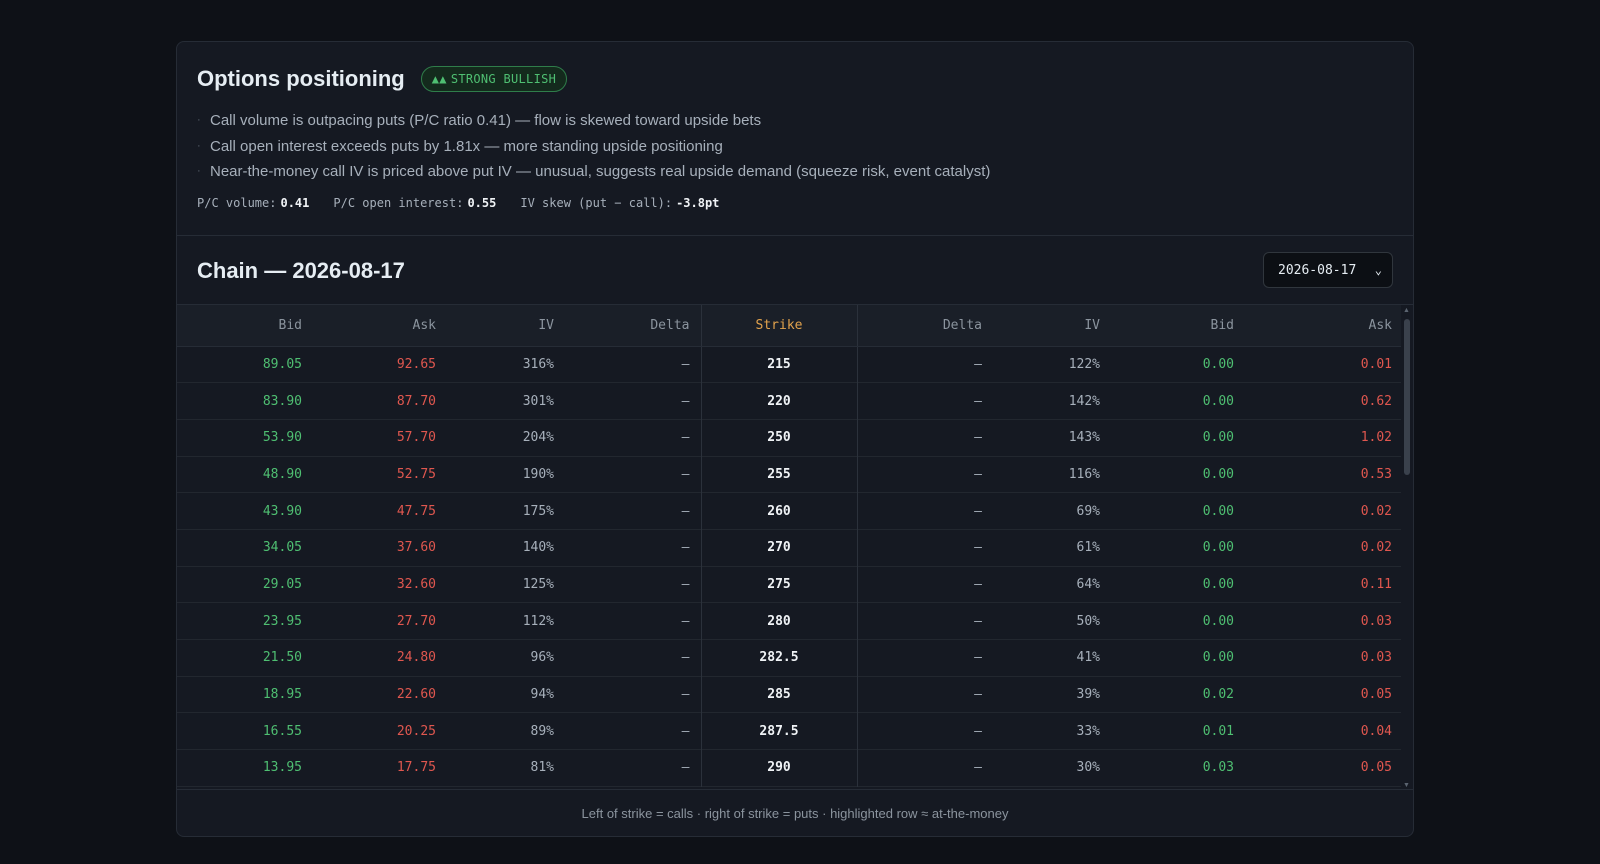 This screenshot has width=1600, height=864. What do you see at coordinates (790, 731) in the screenshot?
I see `table-row: 16.55 20.25 89% — 287.5 — 33% 0.01 0.04` at bounding box center [790, 731].